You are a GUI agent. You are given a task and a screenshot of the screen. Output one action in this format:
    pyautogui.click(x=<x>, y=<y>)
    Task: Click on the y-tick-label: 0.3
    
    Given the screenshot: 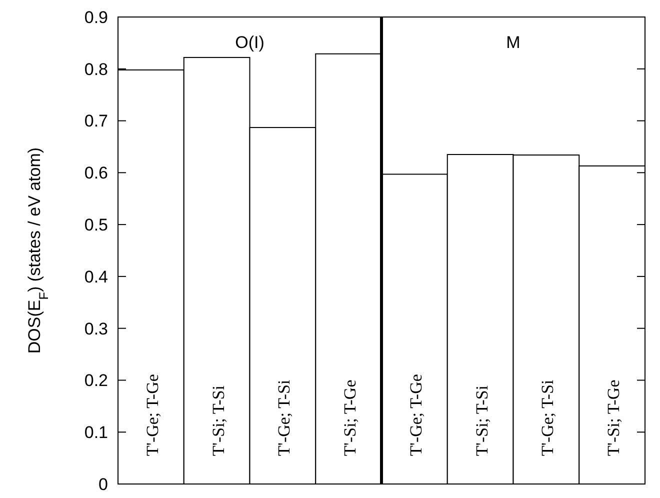 What is the action you would take?
    pyautogui.click(x=96, y=328)
    